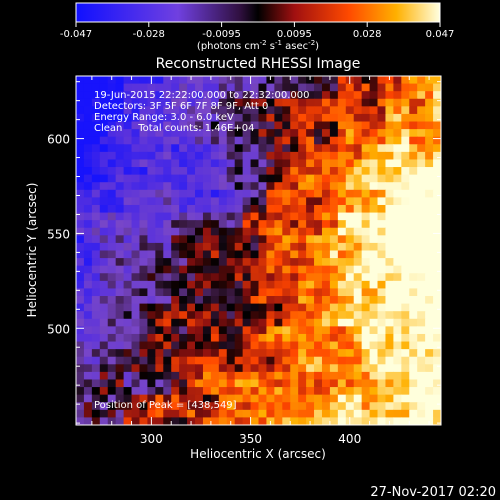  Describe the element at coordinates (258, 45) in the screenshot. I see `colorbar-units: (photons cm-2 s-1 asec-2)` at that location.